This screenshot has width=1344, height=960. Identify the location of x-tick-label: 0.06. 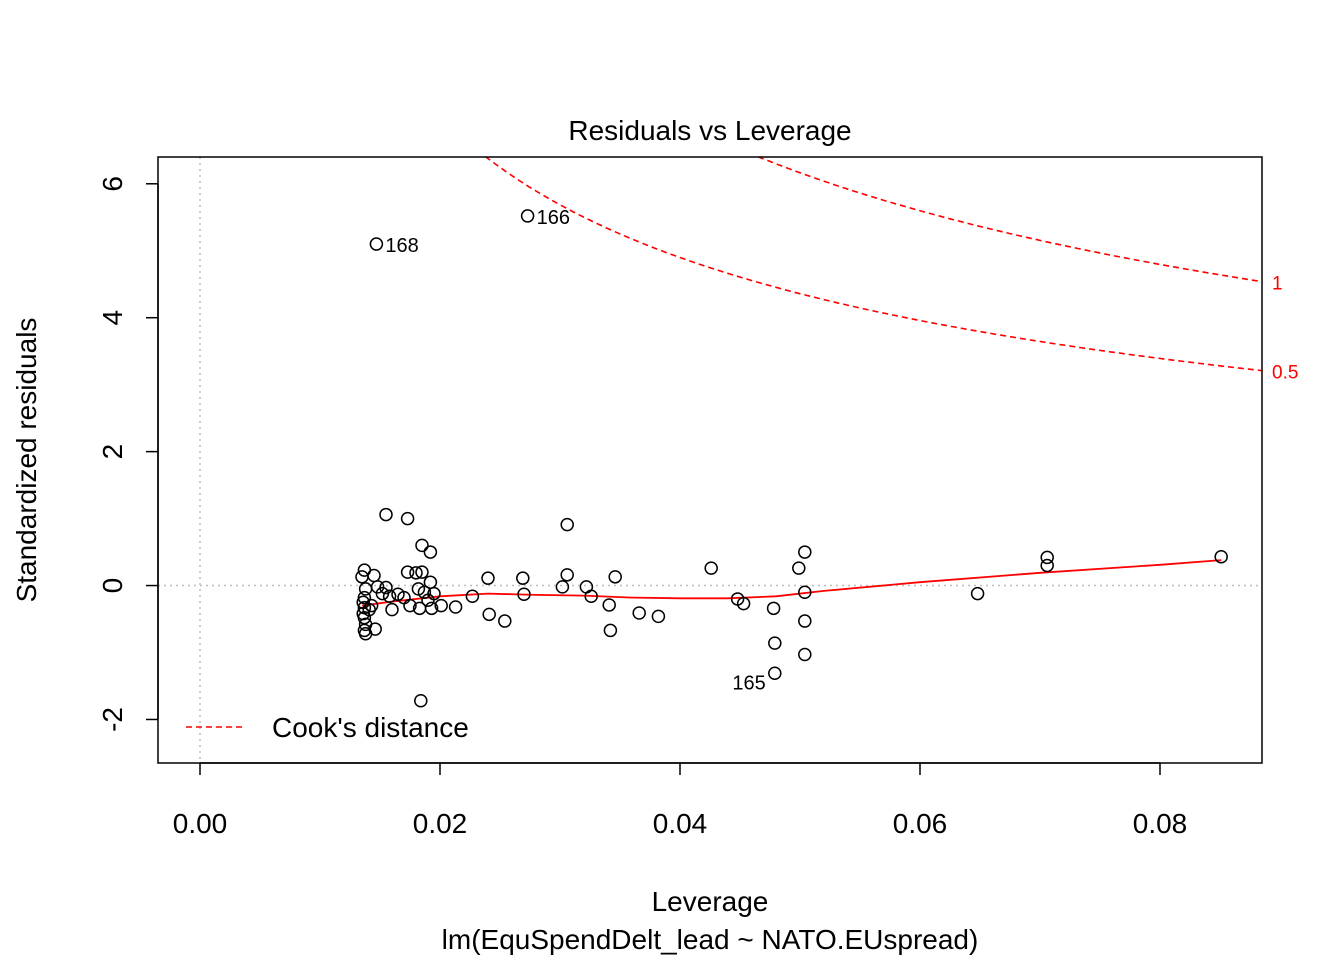
(920, 823).